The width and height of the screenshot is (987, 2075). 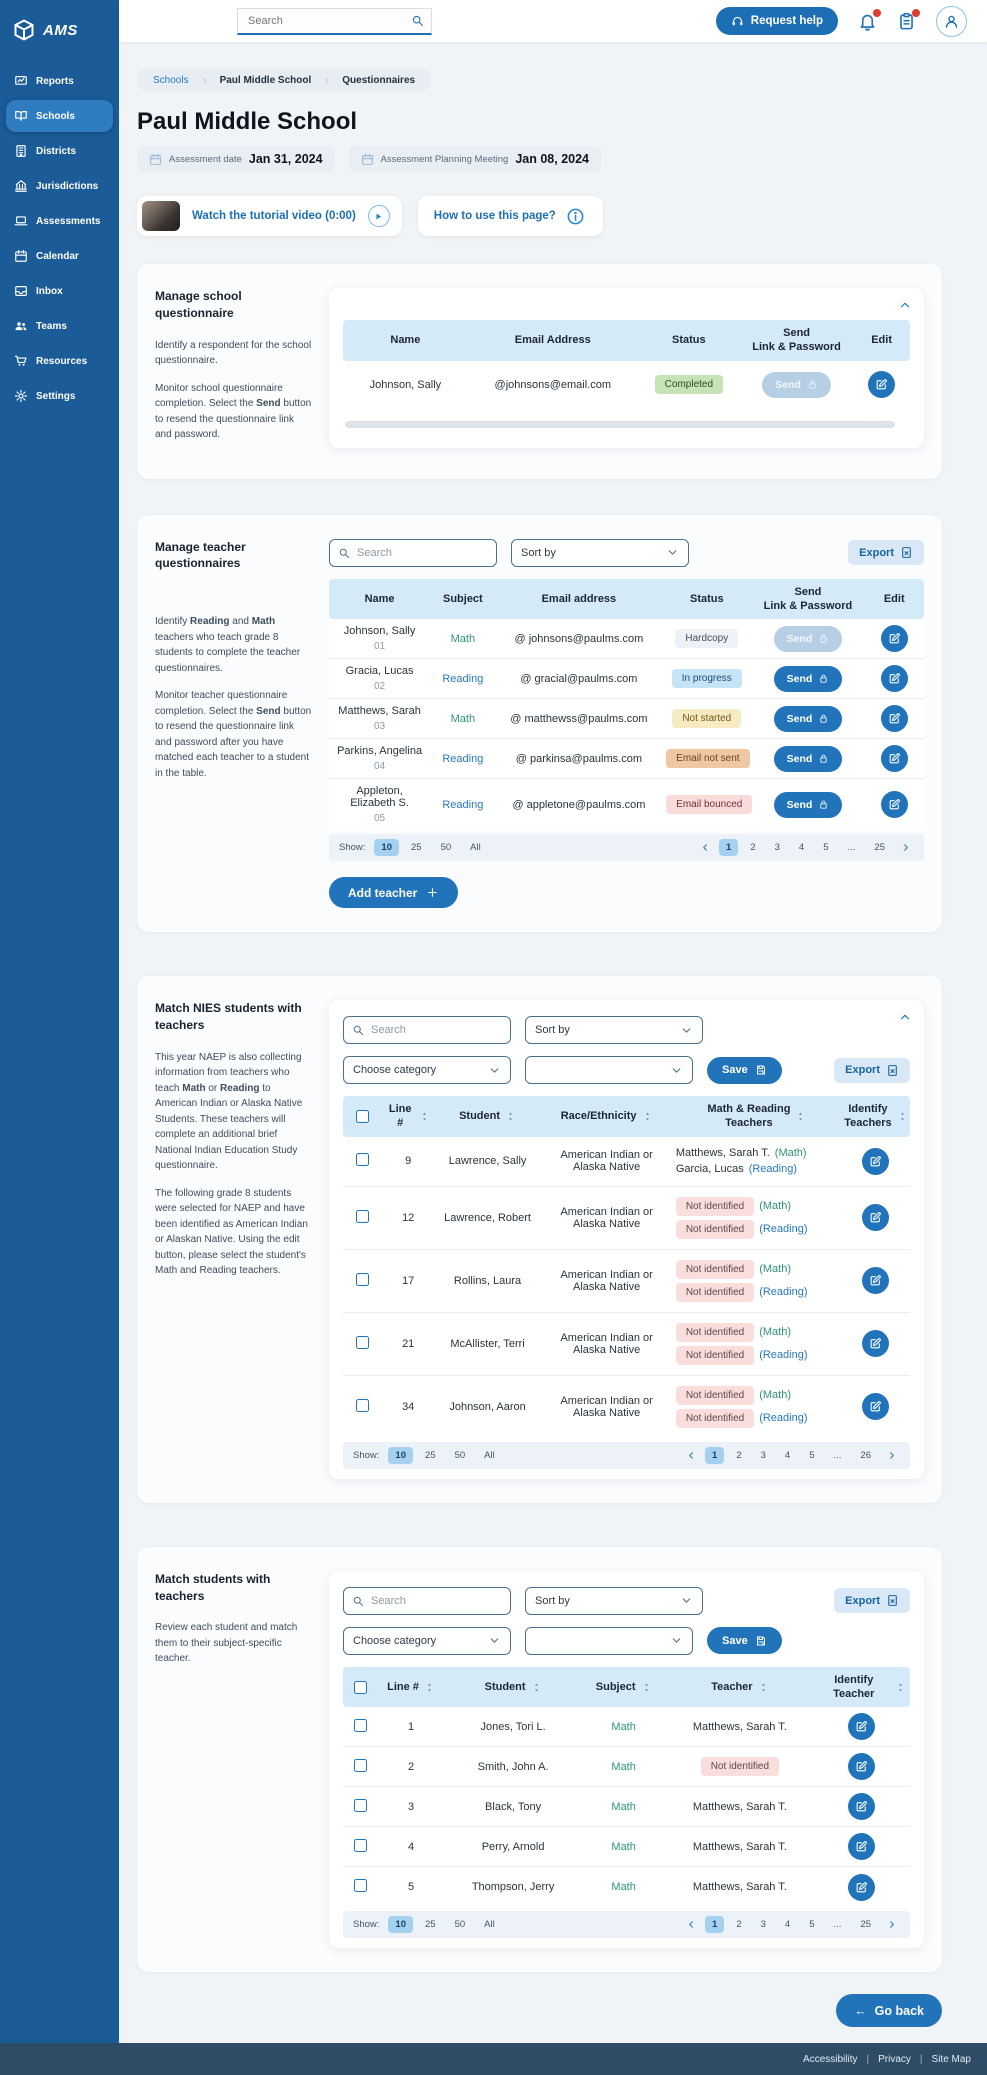 I want to click on choose-category-select: Choose category, so click(x=427, y=1070).